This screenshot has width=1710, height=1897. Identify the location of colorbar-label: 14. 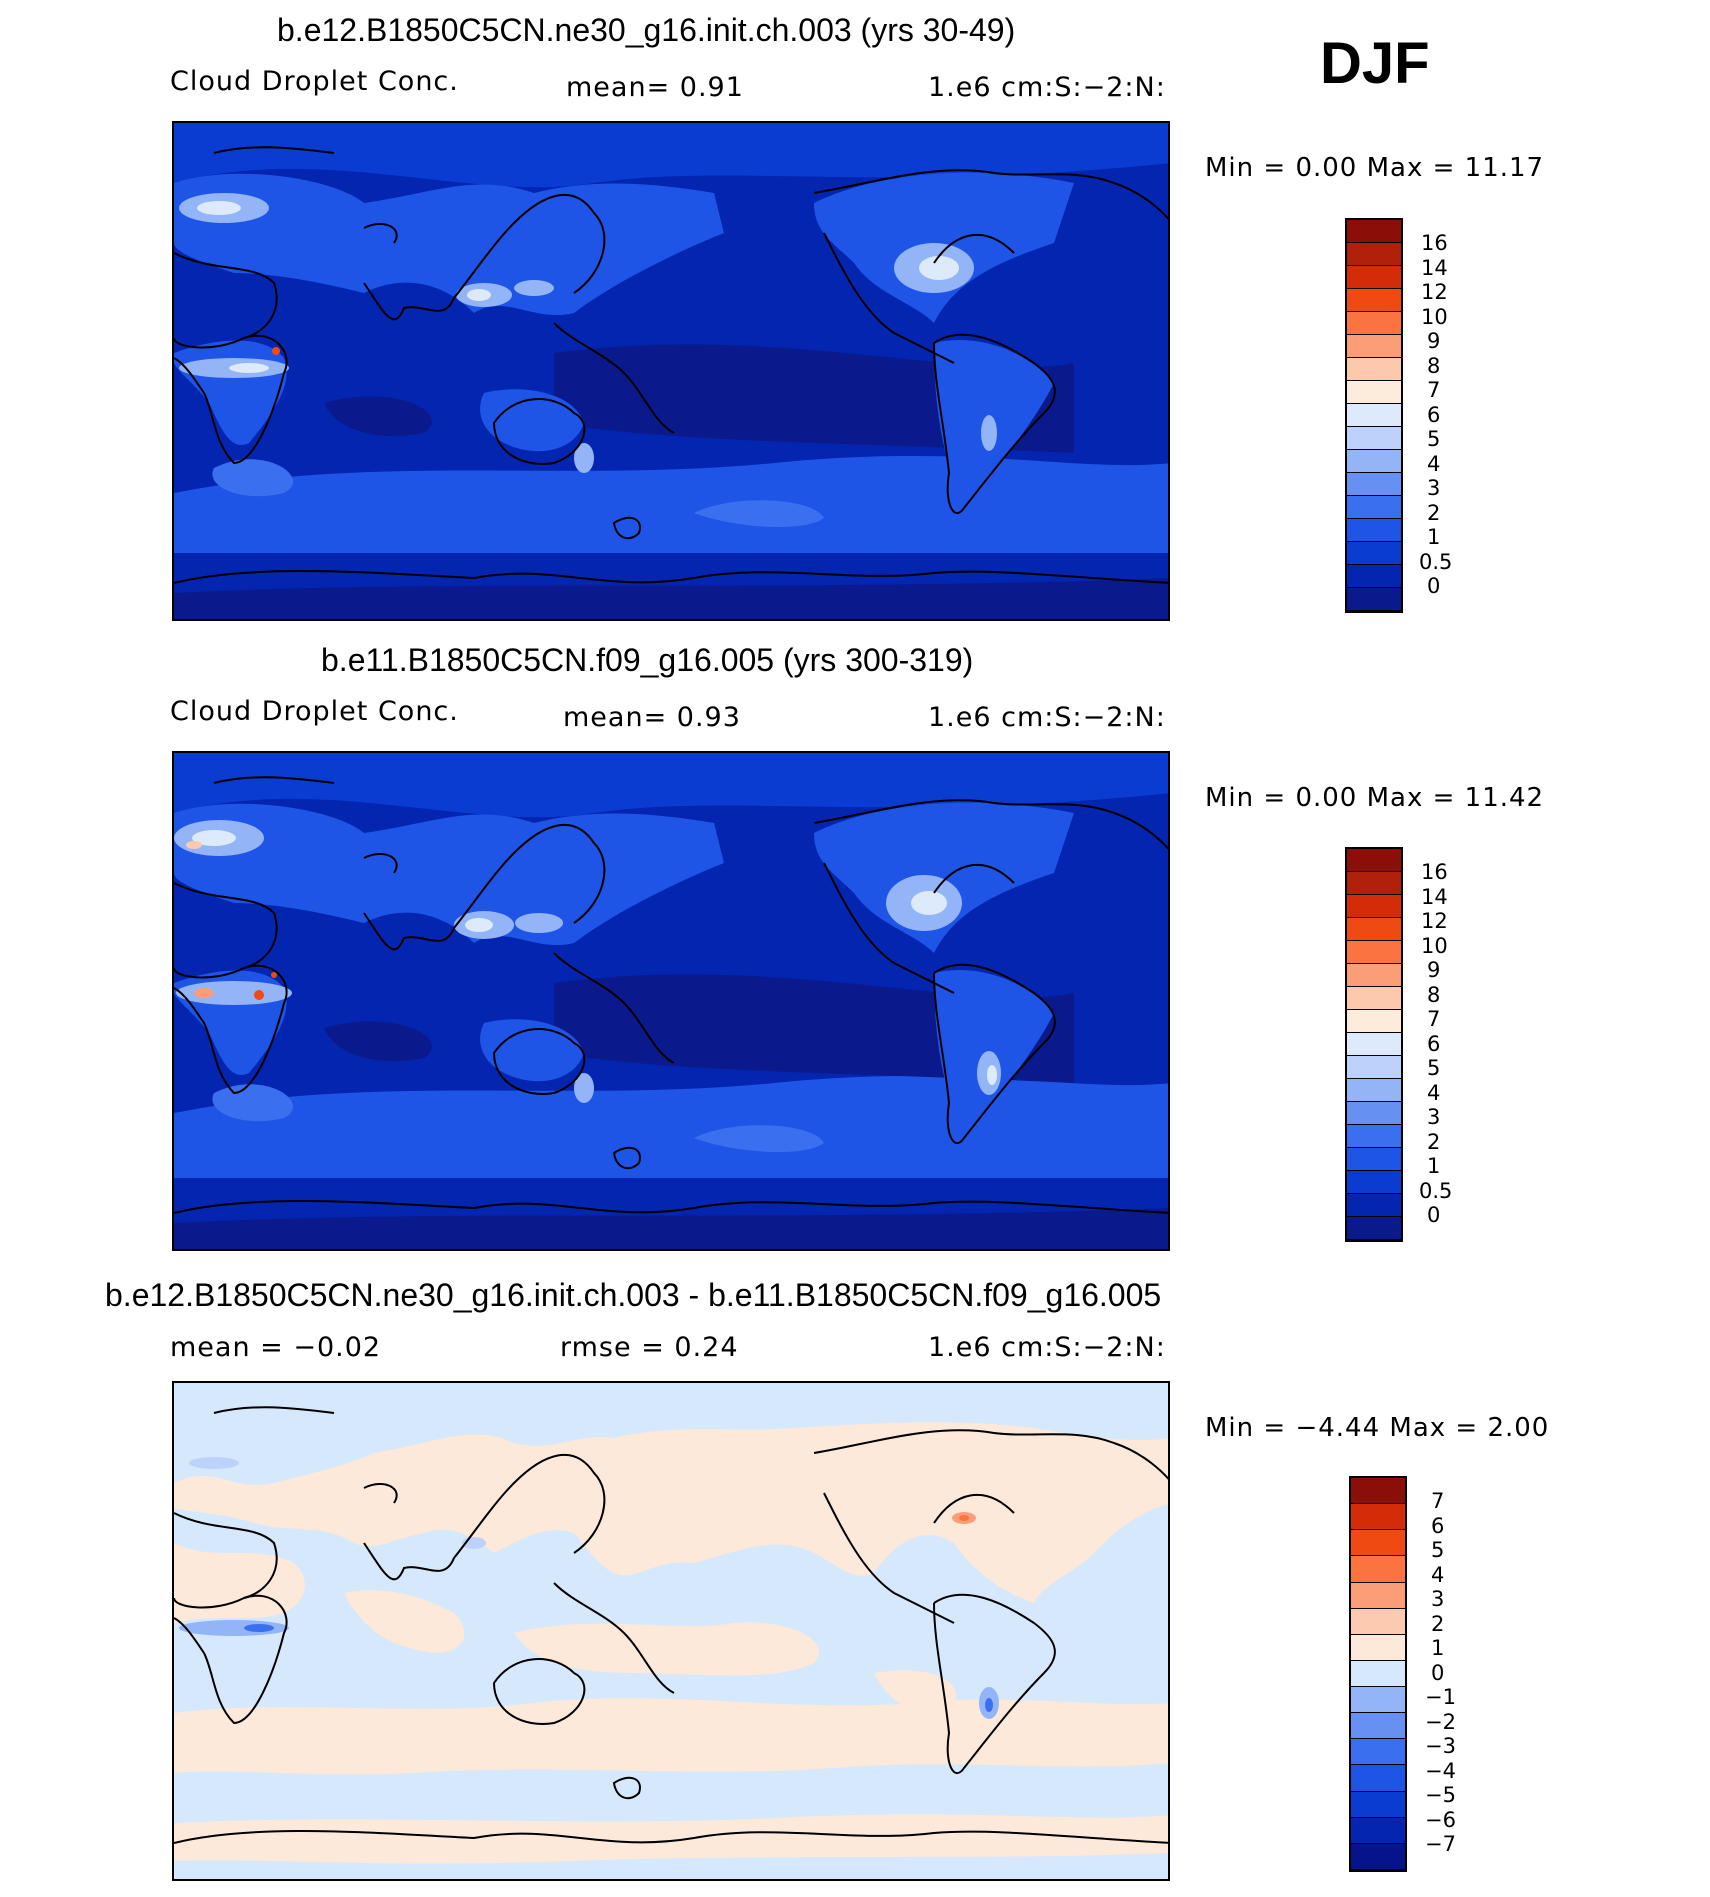
(1434, 897).